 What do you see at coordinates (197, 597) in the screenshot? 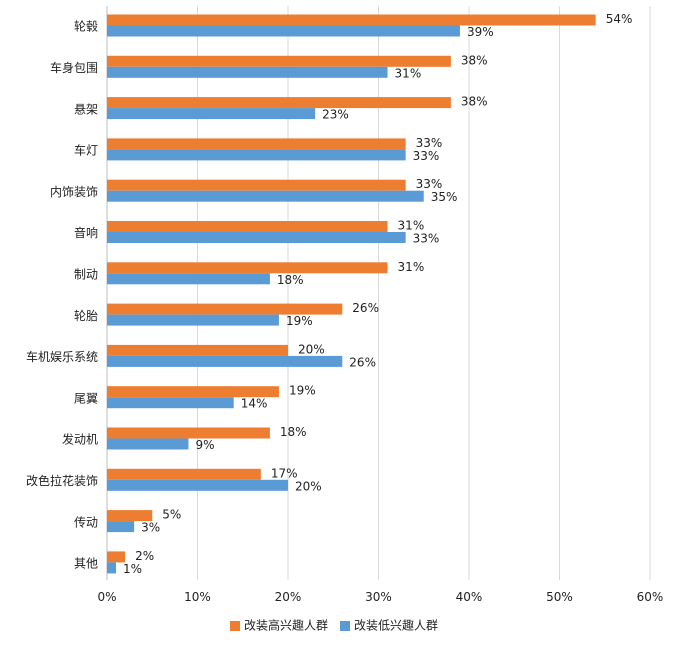
I see `x-tick-label: 10%` at bounding box center [197, 597].